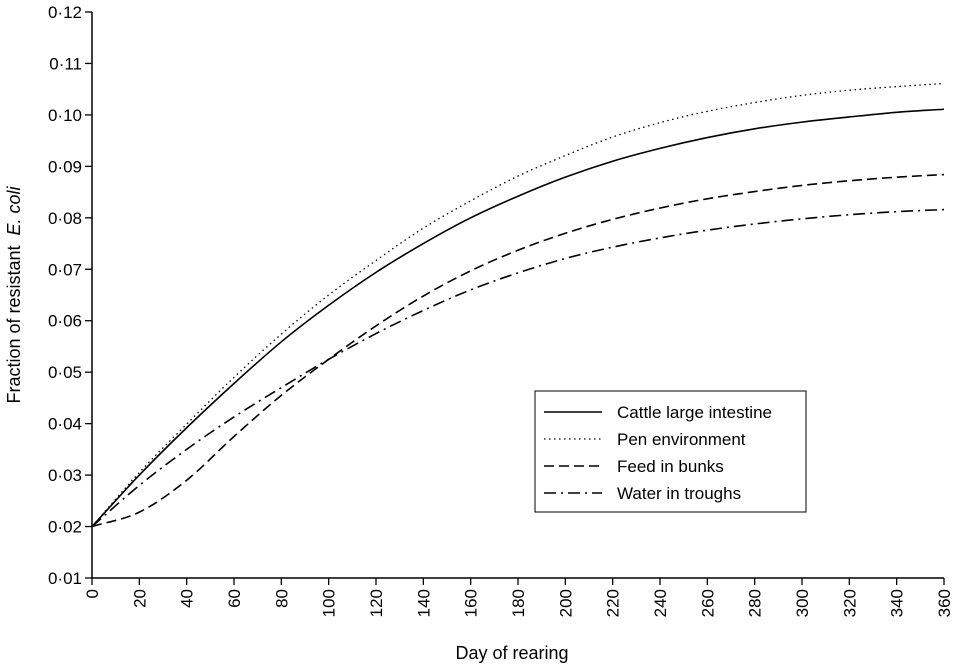 Image resolution: width=956 pixels, height=665 pixels. I want to click on x-tick-label: 280, so click(755, 603).